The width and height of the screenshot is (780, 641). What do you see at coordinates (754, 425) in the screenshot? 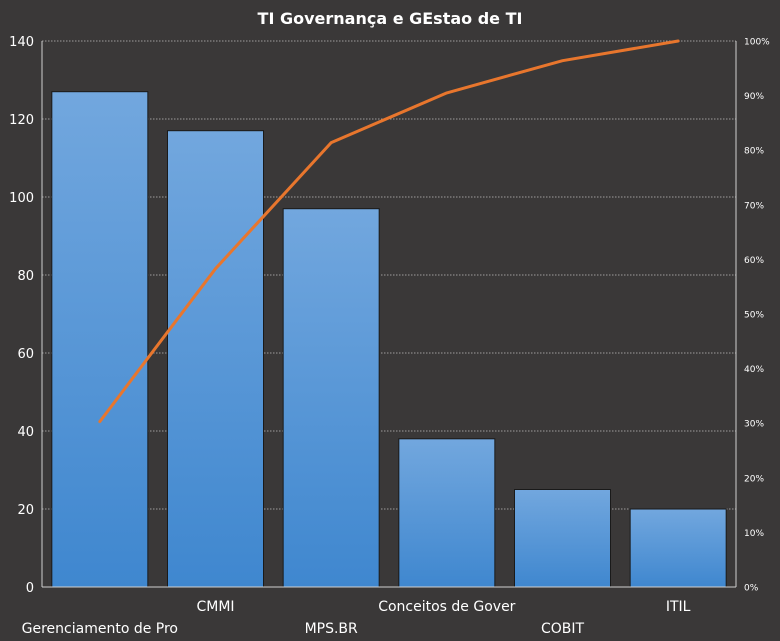
I see `y2-tick-label: 30%` at bounding box center [754, 425].